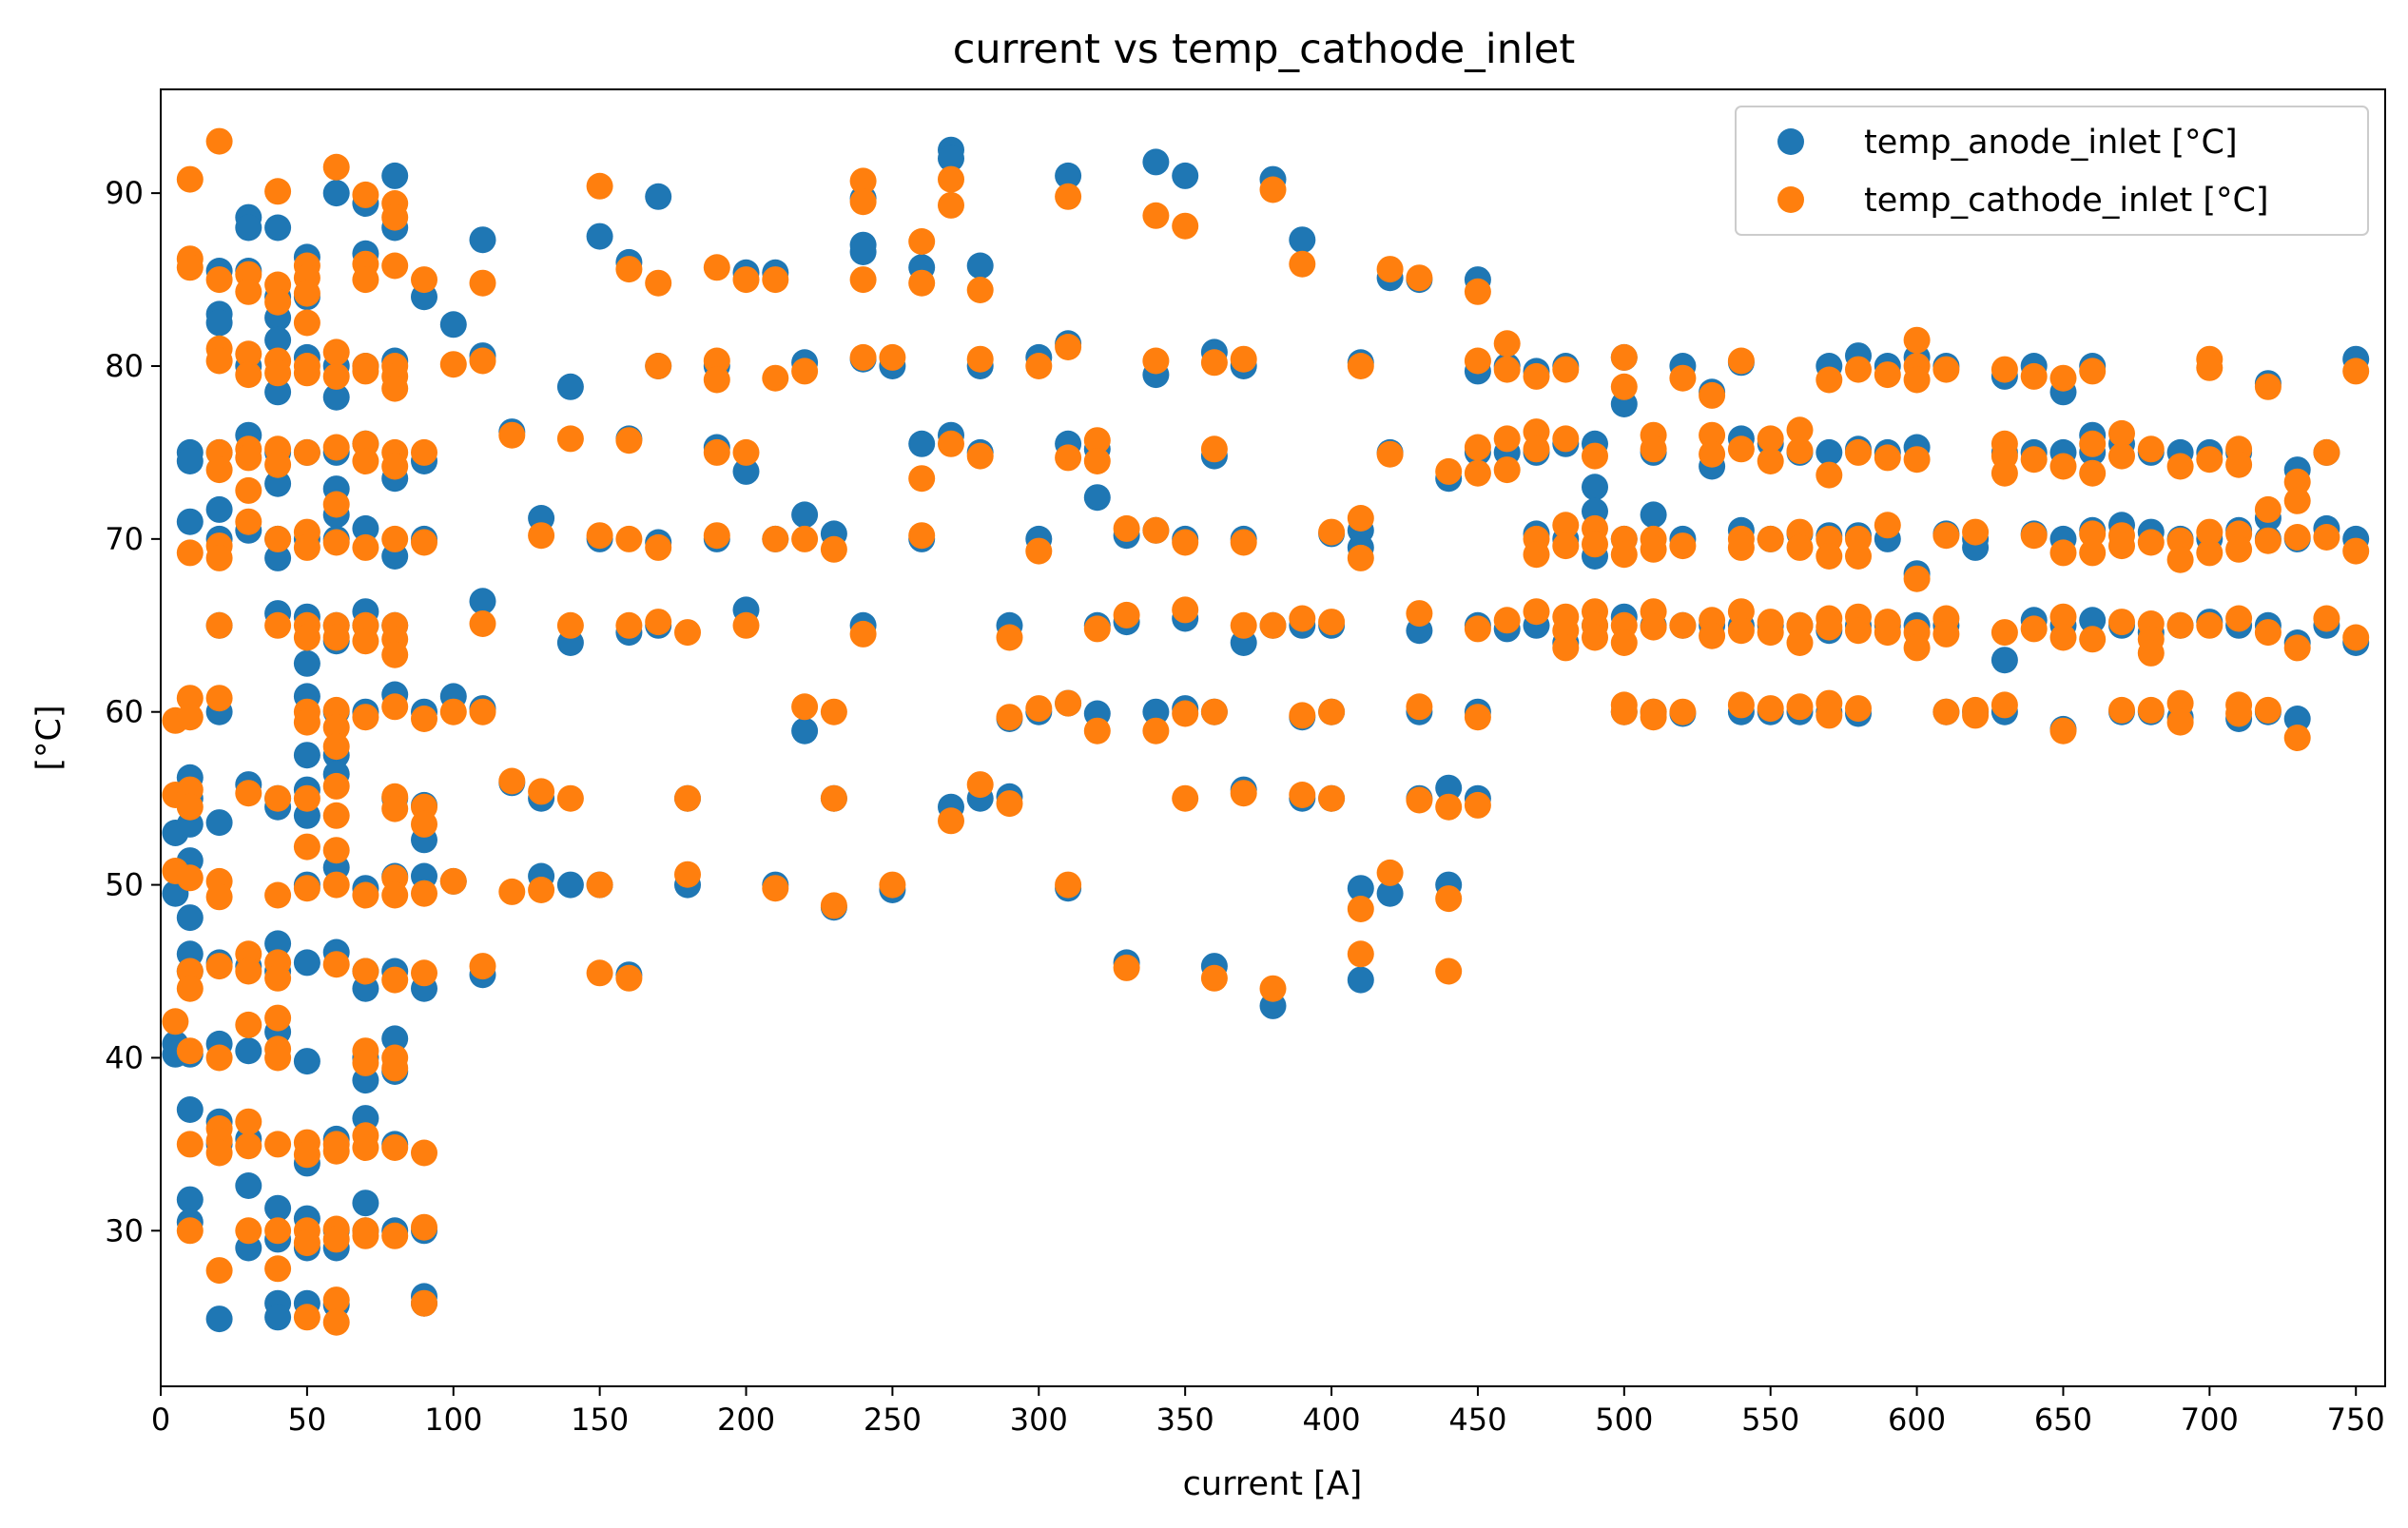 The height and width of the screenshot is (1528, 2408). What do you see at coordinates (160, 1420) in the screenshot?
I see `x-tick-label: 0` at bounding box center [160, 1420].